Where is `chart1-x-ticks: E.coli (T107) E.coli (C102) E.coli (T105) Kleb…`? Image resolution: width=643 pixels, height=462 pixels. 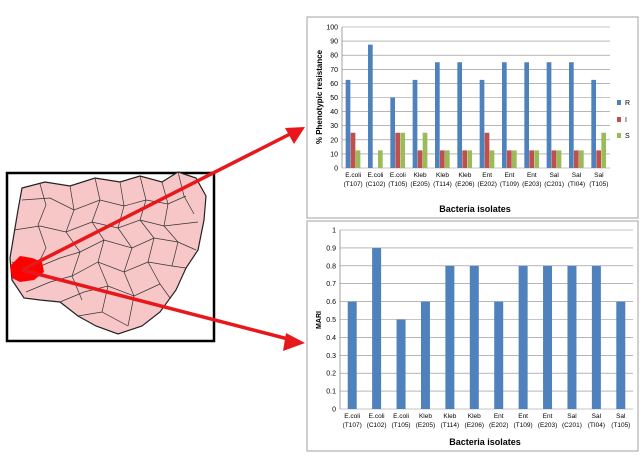
chart1-x-ticks: E.coli (T107) E.coli (C102) E.coli (T105) Kleb… is located at coordinates (476, 180).